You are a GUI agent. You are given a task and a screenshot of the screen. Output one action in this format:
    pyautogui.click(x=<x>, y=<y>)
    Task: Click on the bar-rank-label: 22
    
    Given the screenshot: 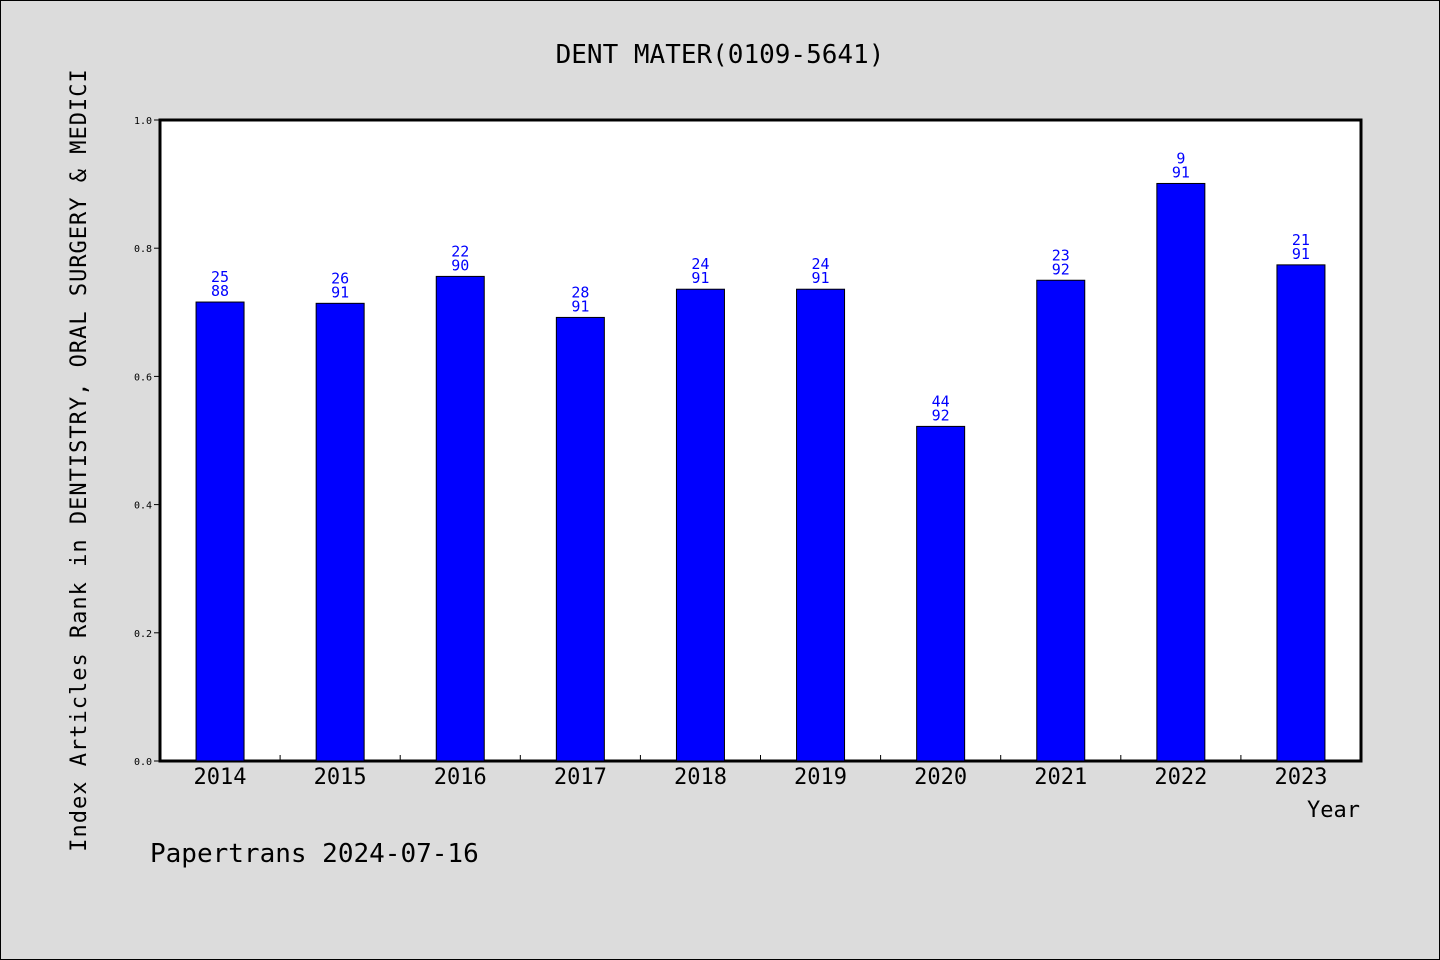 What is the action you would take?
    pyautogui.click(x=460, y=251)
    